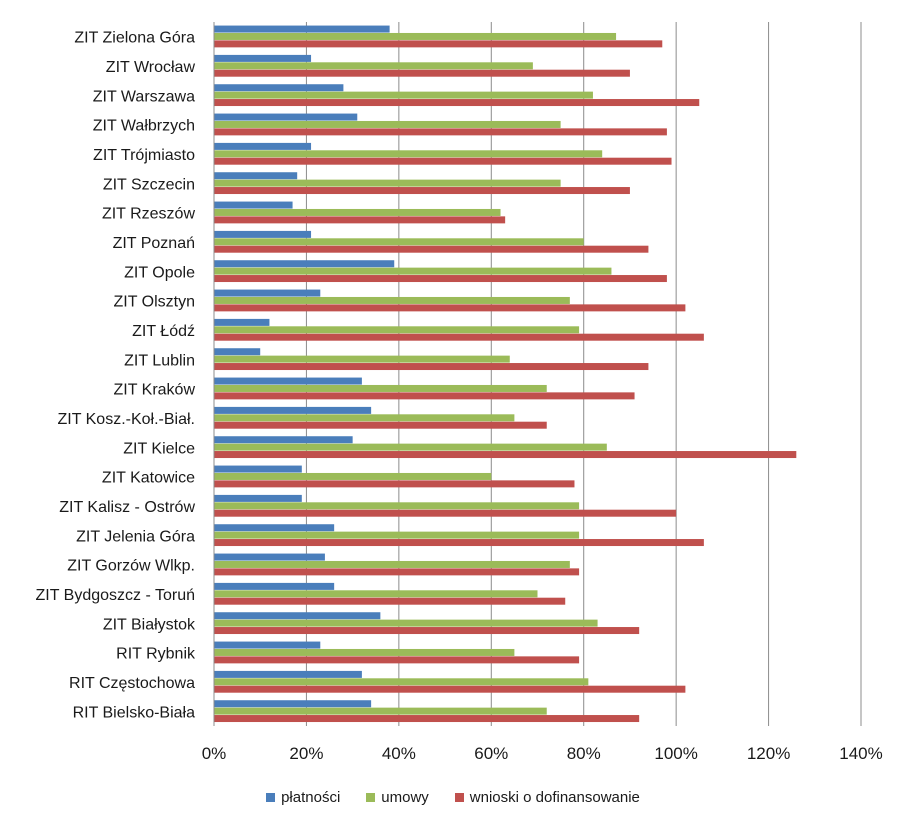  I want to click on category-label: ZIT Warszawa, so click(144, 96).